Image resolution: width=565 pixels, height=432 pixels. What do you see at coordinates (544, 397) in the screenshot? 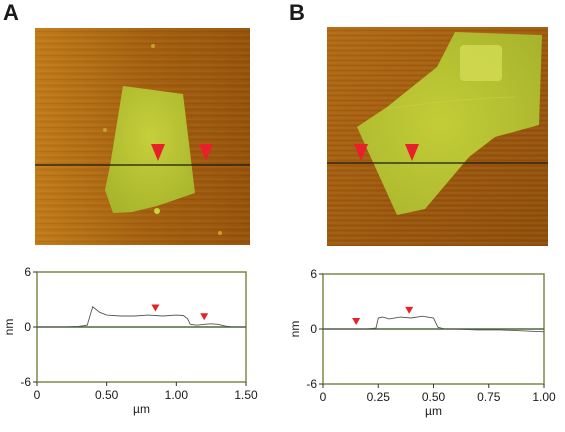
I see `profile-b-xtick-label: 1.00` at bounding box center [544, 397].